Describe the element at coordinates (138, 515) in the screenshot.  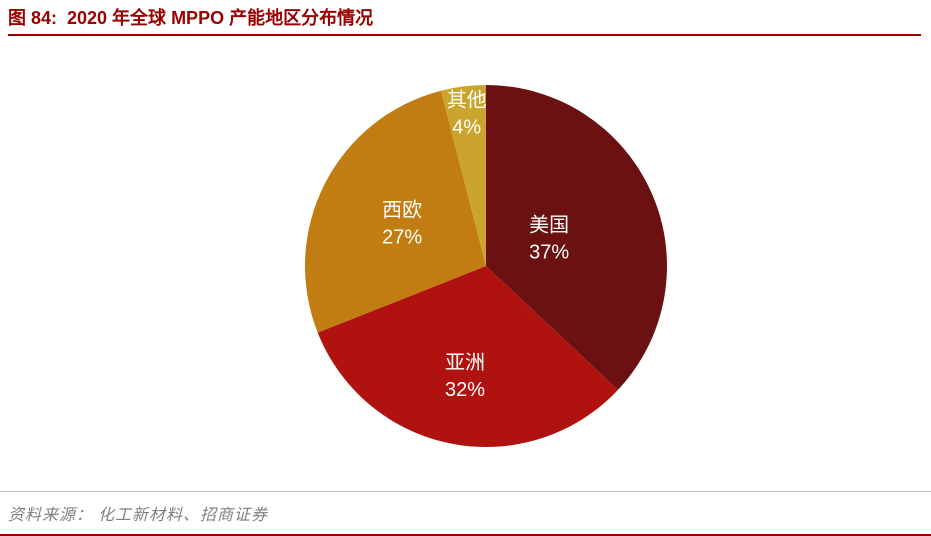
I see `source-note: 资料来源： 化工新材料、招商证券` at that location.